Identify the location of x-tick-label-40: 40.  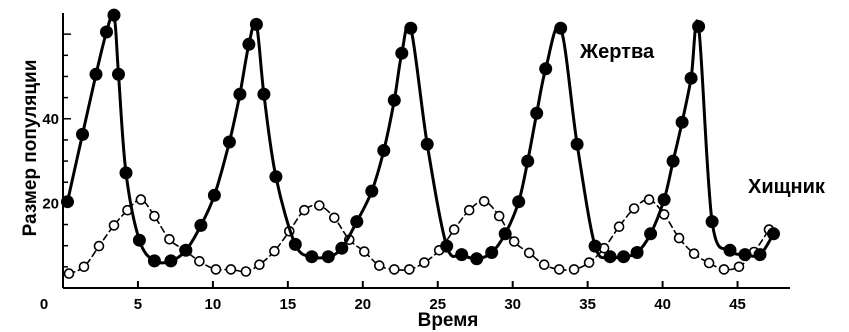
(662, 304).